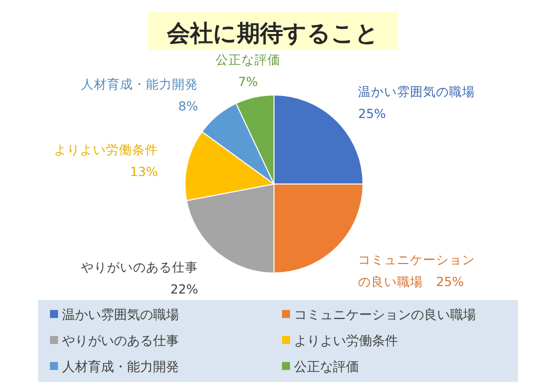 The width and height of the screenshot is (540, 386). Describe the element at coordinates (248, 81) in the screenshot. I see `data-label: 7%` at that location.